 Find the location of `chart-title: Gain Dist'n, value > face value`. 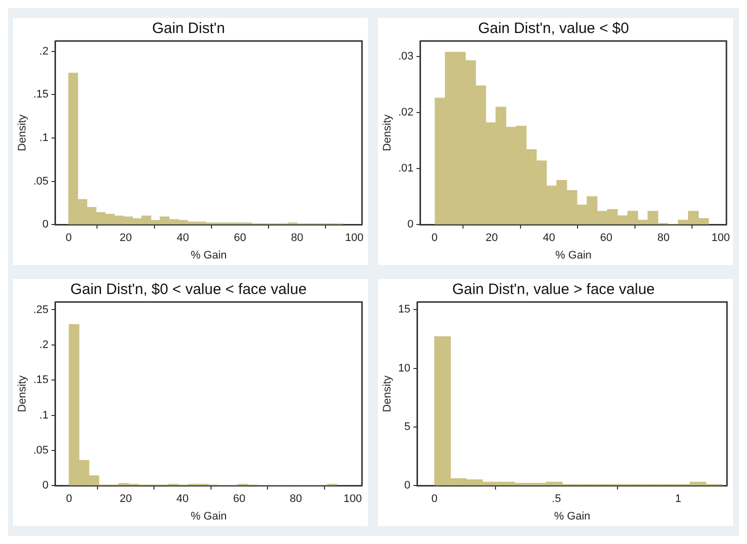

chart-title: Gain Dist'n, value > face value is located at coordinates (553, 289).